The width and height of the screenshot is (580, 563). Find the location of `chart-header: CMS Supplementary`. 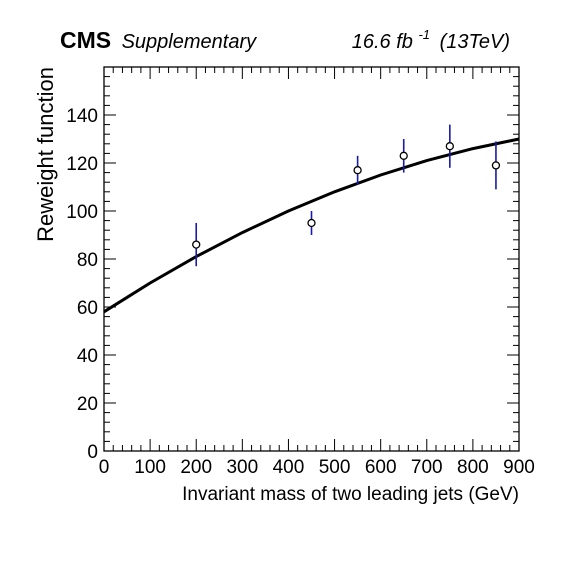

chart-header: CMS Supplementary is located at coordinates (158, 40).